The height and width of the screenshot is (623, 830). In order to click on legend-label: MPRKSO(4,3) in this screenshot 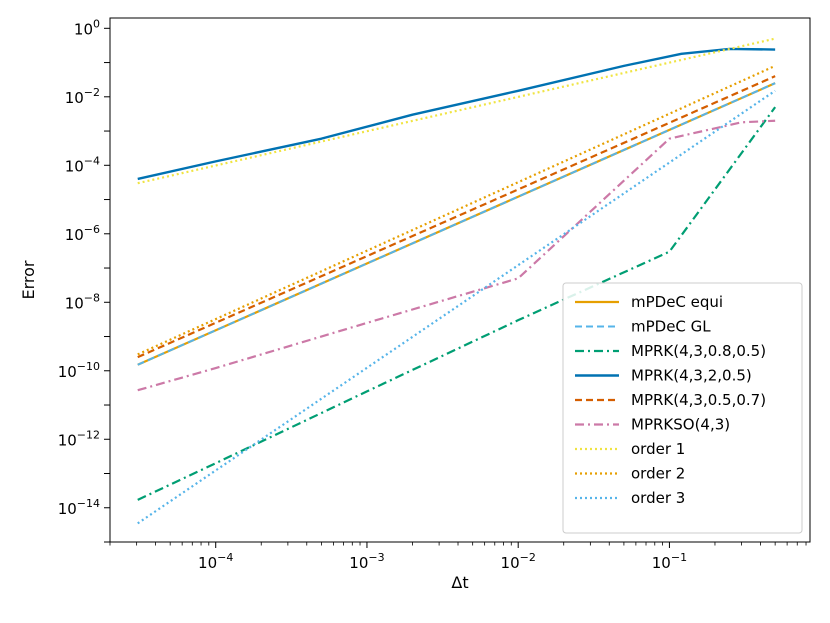, I will do `click(680, 425)`.